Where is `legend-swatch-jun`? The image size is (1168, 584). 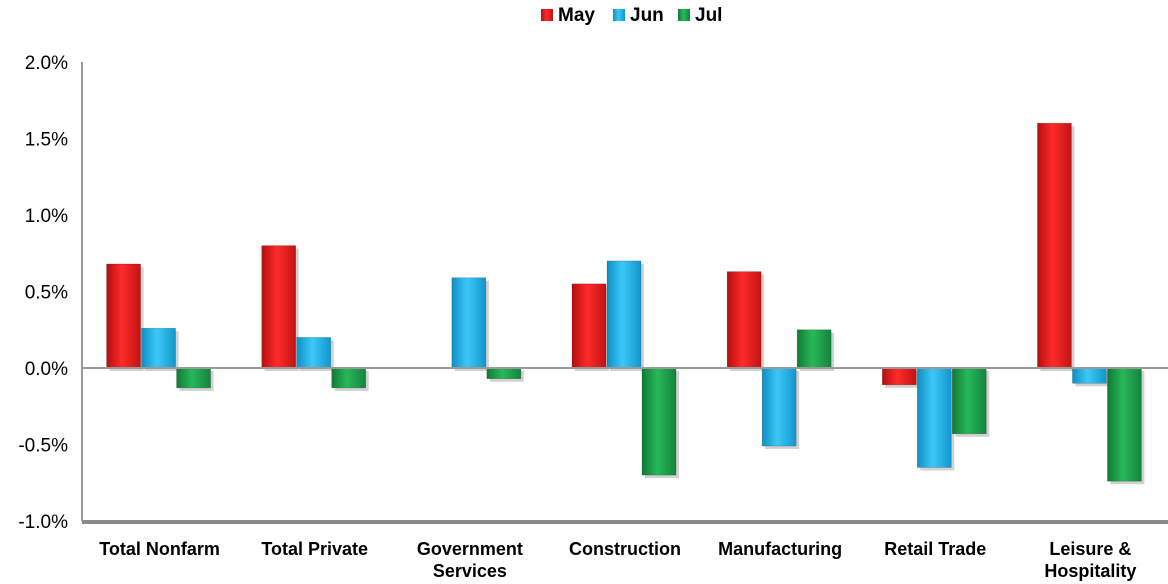
legend-swatch-jun is located at coordinates (619, 15).